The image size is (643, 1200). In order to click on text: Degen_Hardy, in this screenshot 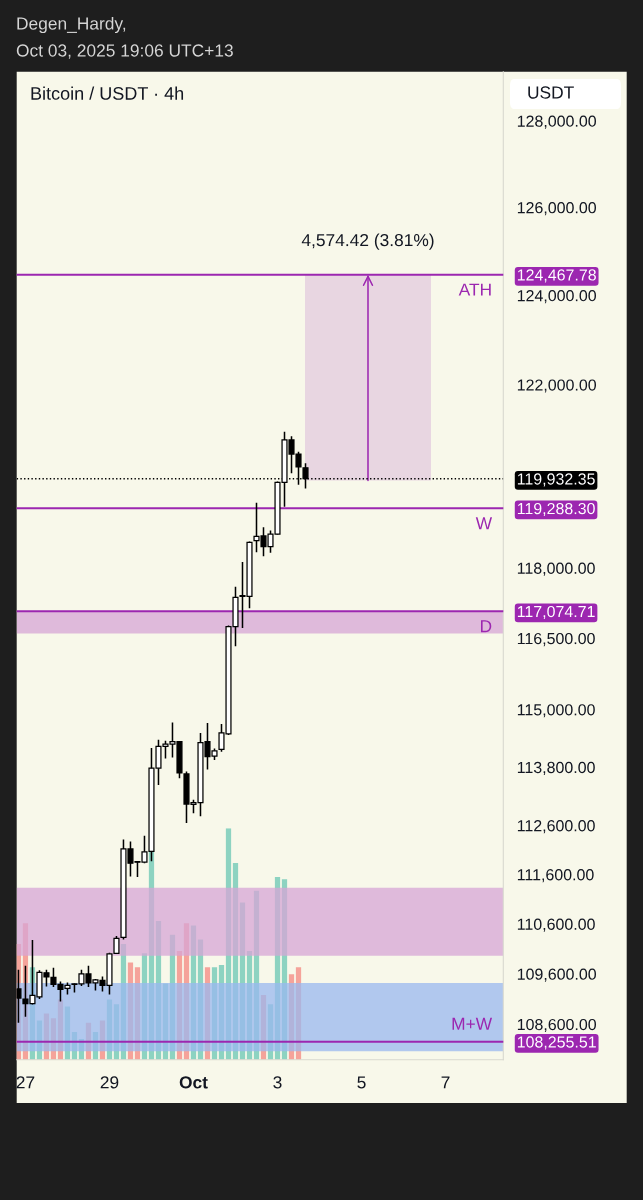, I will do `click(71, 25)`.